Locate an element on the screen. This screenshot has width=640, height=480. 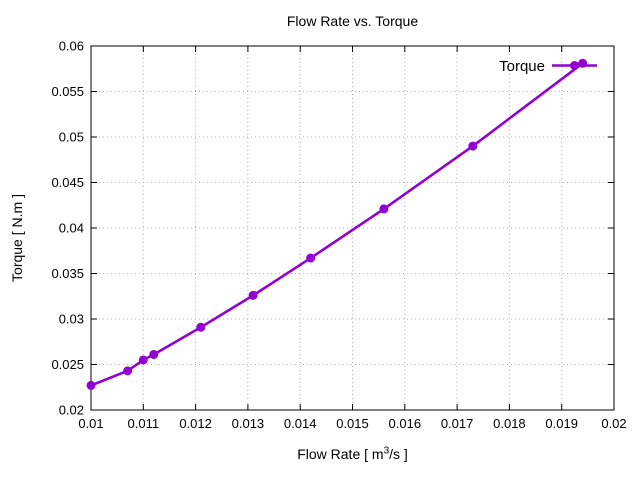
x-tick-label: 0.011 is located at coordinates (144, 423).